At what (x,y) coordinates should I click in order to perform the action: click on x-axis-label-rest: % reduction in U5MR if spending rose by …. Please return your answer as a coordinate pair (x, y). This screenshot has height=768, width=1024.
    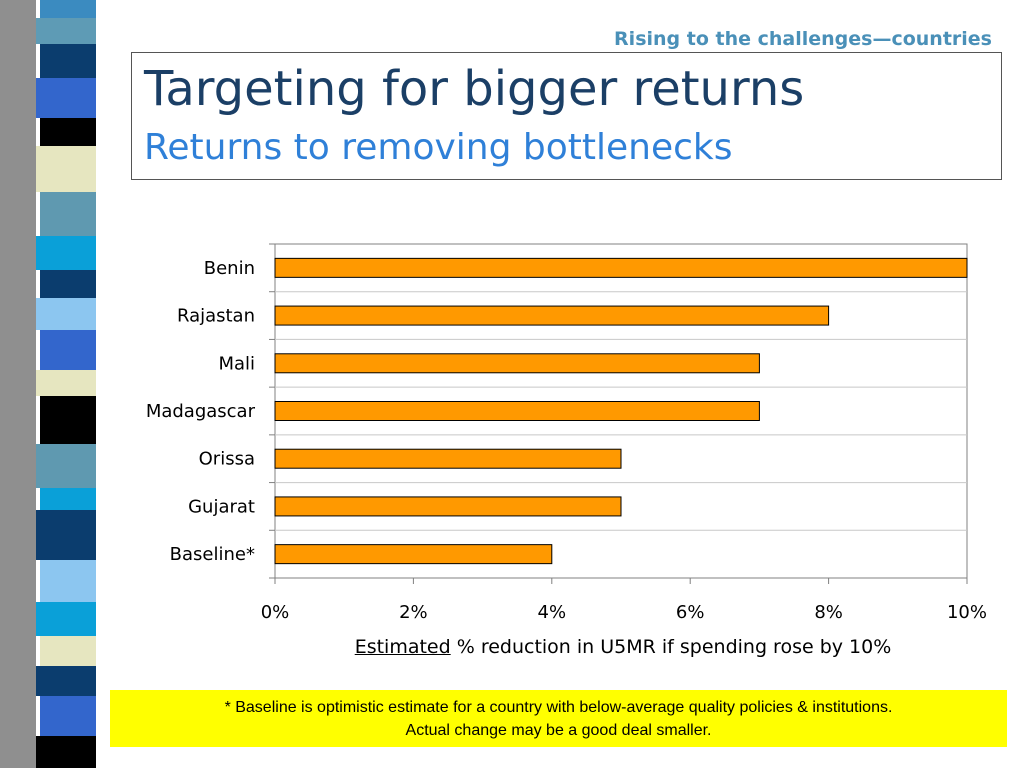
    Looking at the image, I should click on (671, 647).